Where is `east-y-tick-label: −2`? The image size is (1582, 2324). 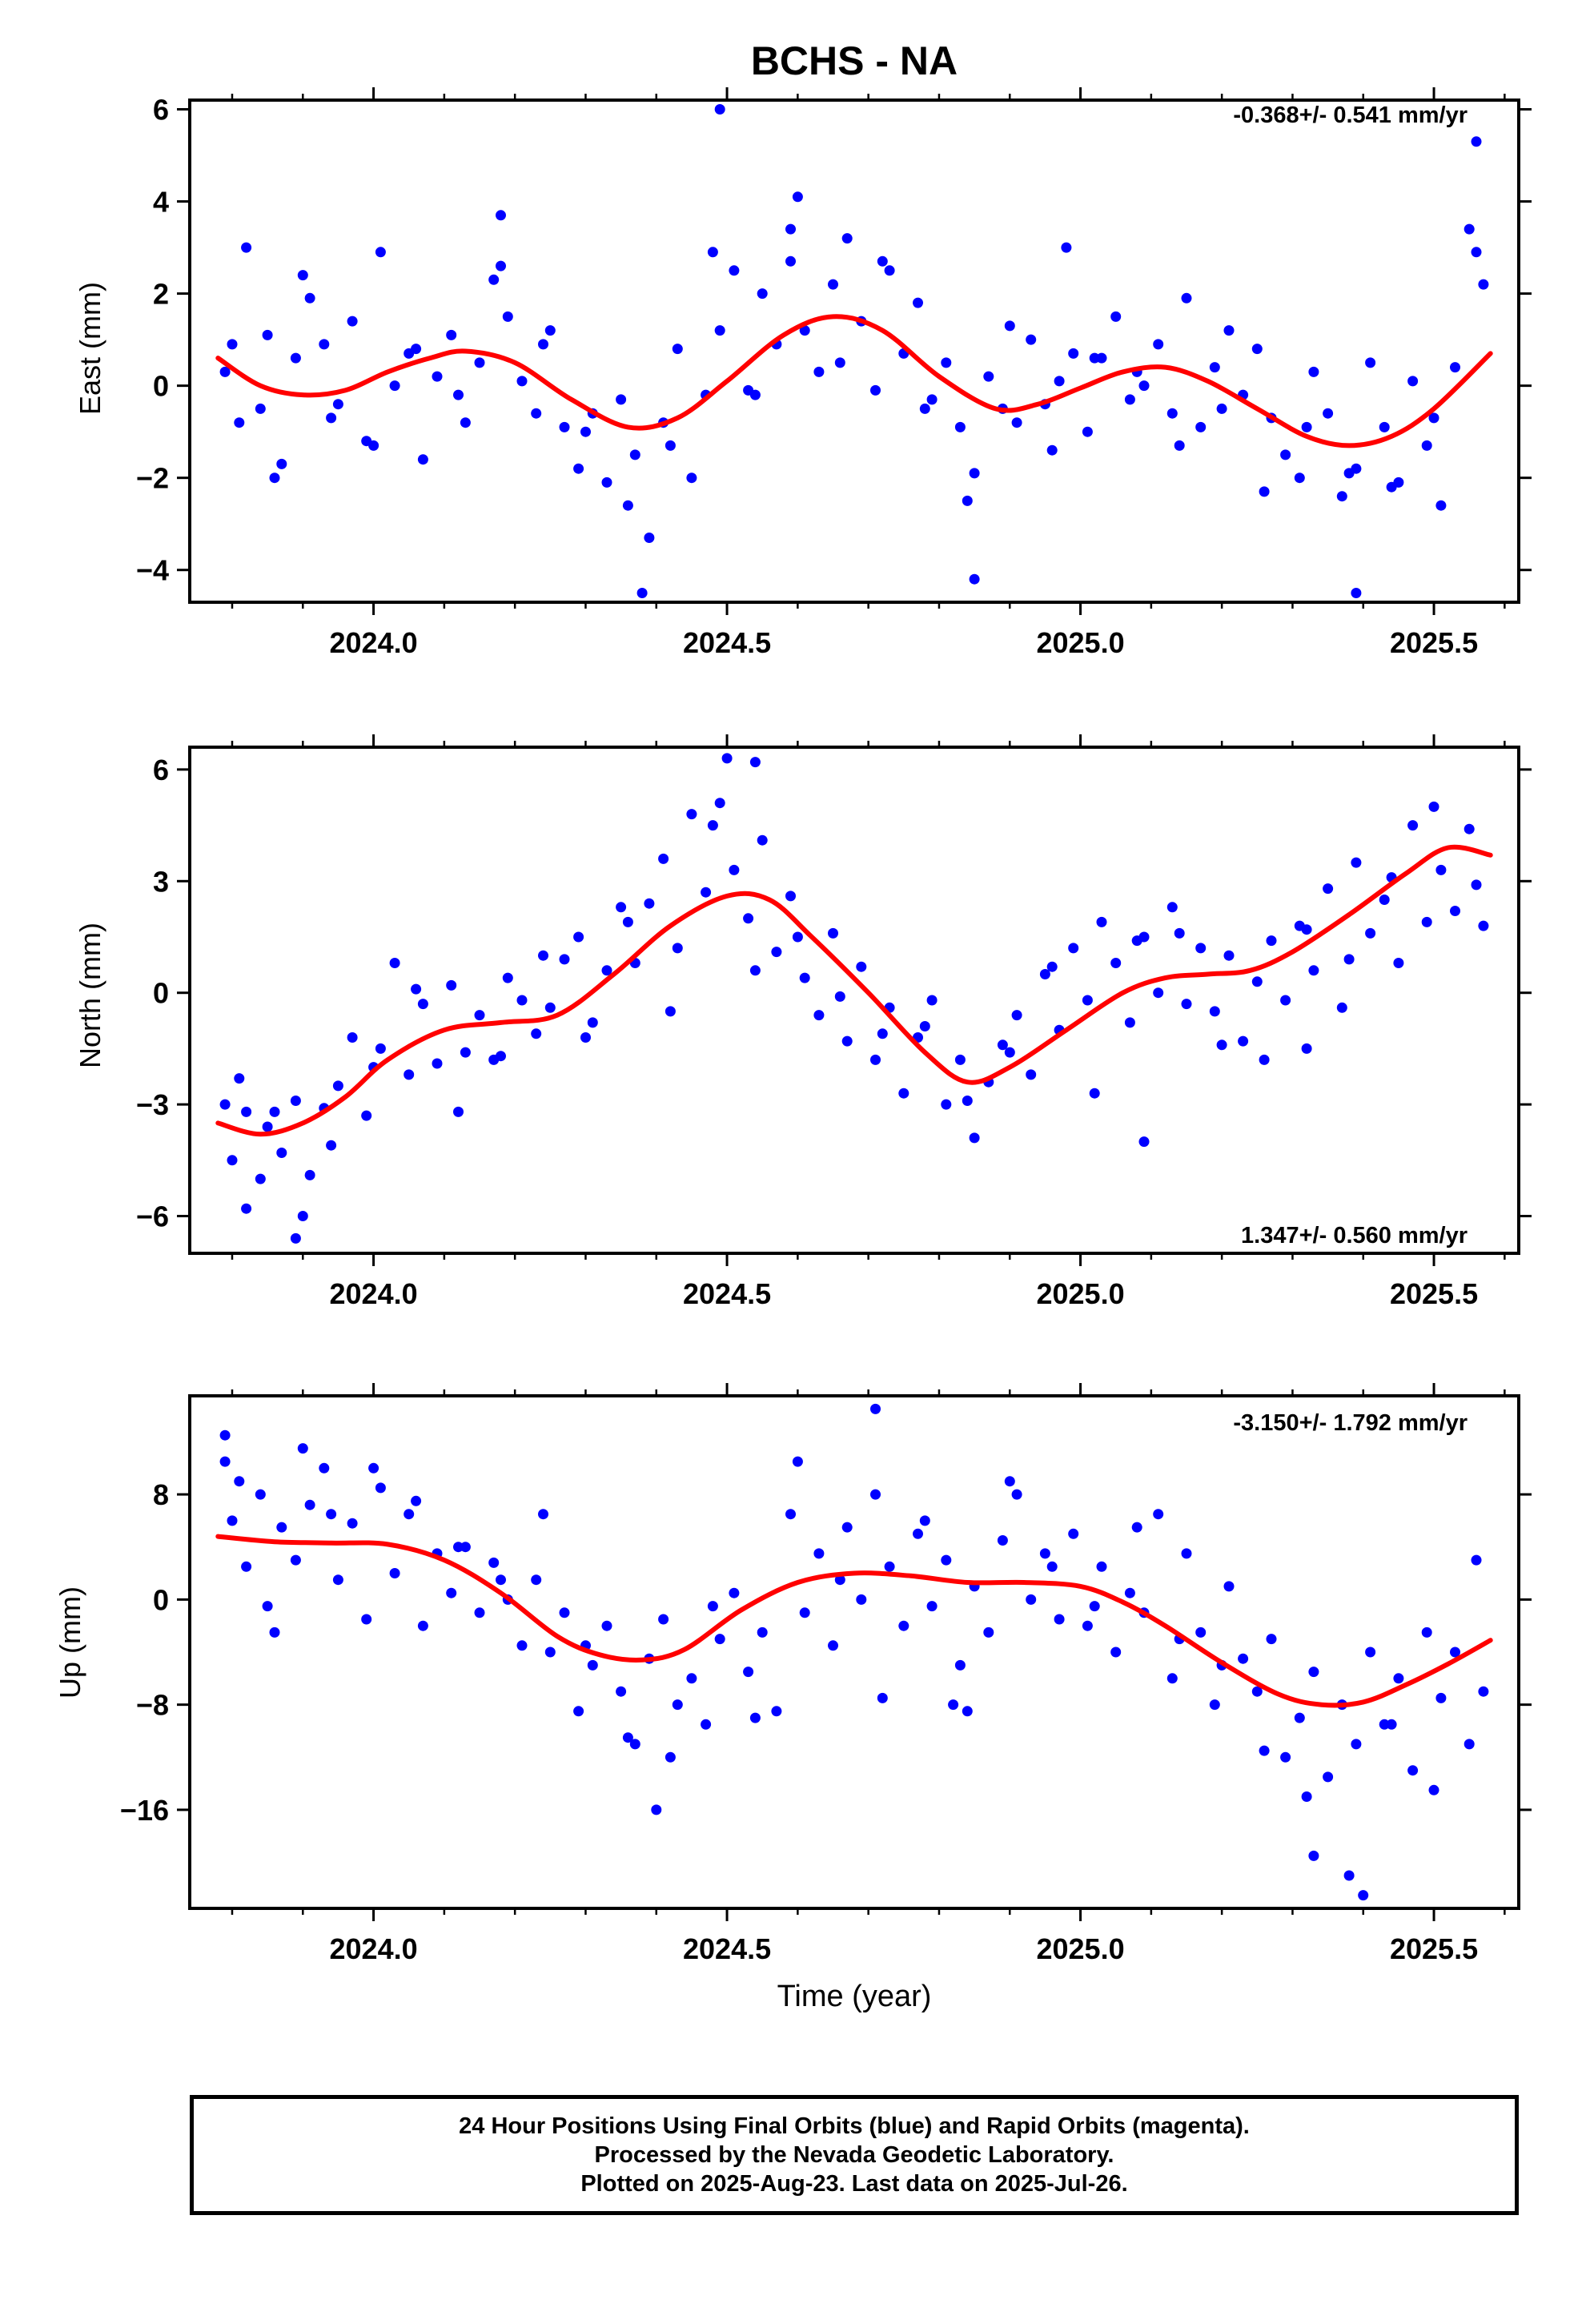 east-y-tick-label: −2 is located at coordinates (152, 478).